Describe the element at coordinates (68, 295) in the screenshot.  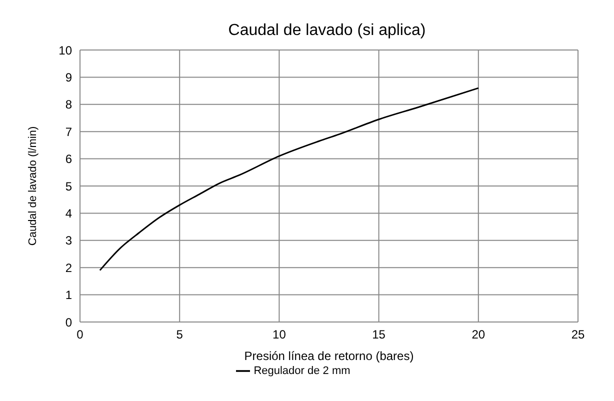
I see `y-tick-label: 1` at that location.